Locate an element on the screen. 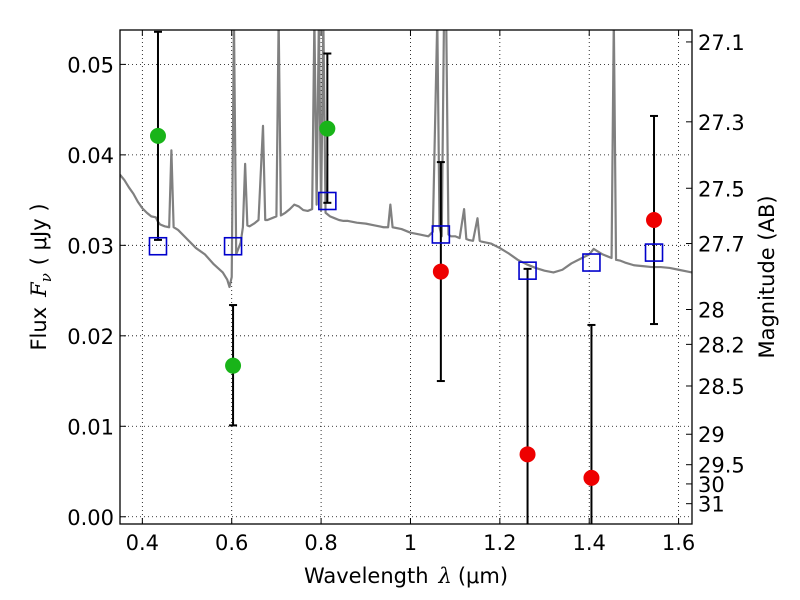  y2-tick-label: 27.3 is located at coordinates (721, 123).